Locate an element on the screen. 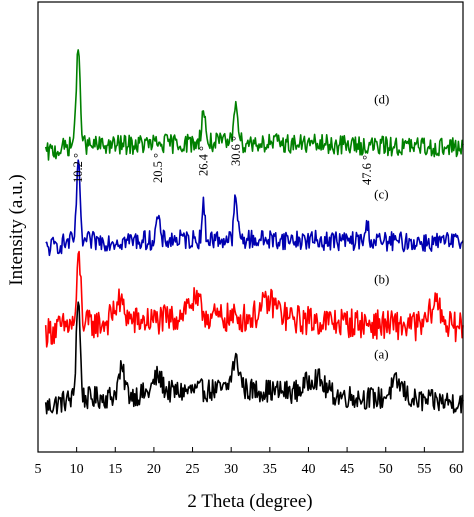  x-tick-label: 50 is located at coordinates (386, 469).